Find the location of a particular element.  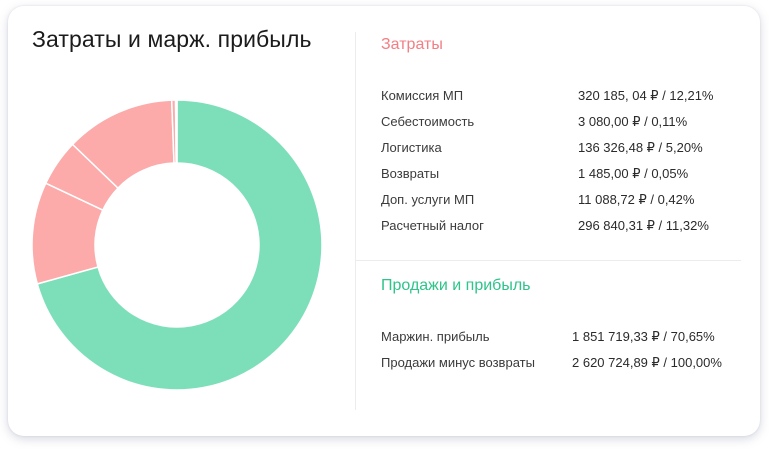

cost-row-commission: Комиссия МП 320 185, 04 ₽ / 12,21% is located at coordinates (571, 98).